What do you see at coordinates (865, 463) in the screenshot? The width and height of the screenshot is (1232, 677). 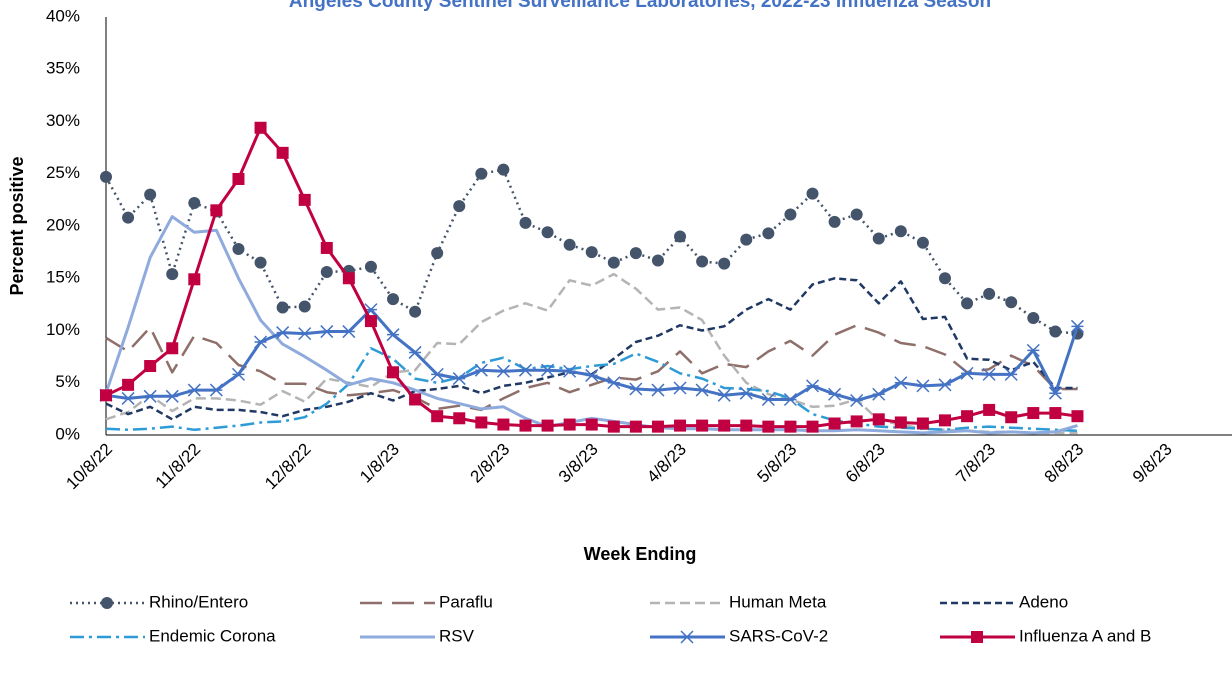 I see `x-tick-label: 6/8/23` at bounding box center [865, 463].